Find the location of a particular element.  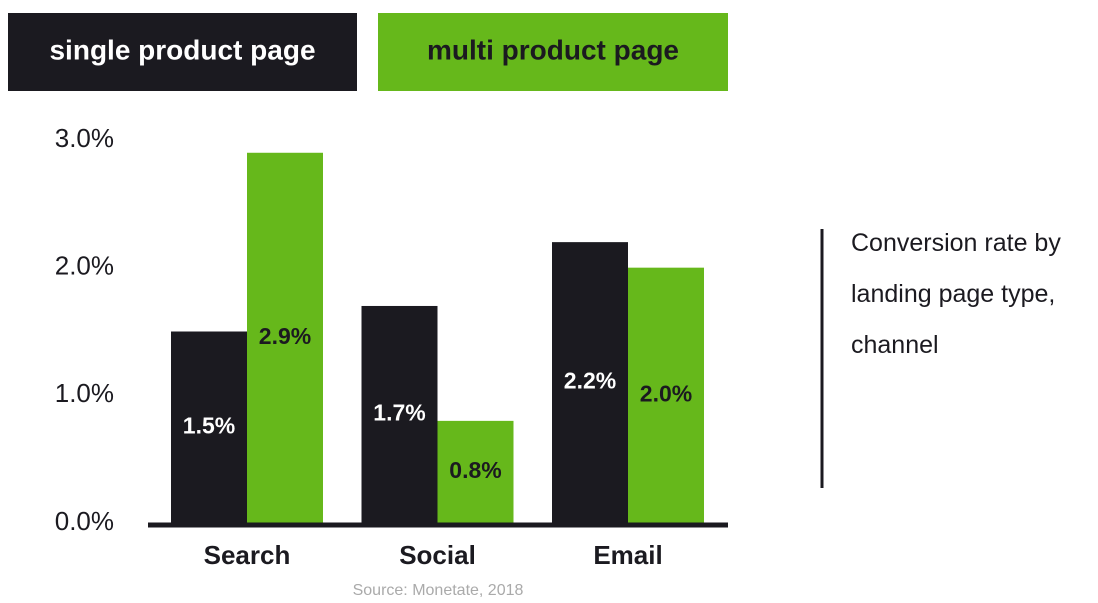

y-tick-label: 0.0% is located at coordinates (84, 521).